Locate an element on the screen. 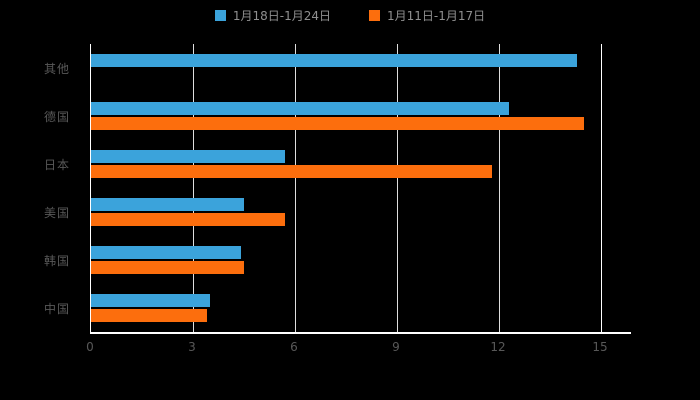  x-axis-labels: 0 3 6 9 12 15 is located at coordinates (358, 348).